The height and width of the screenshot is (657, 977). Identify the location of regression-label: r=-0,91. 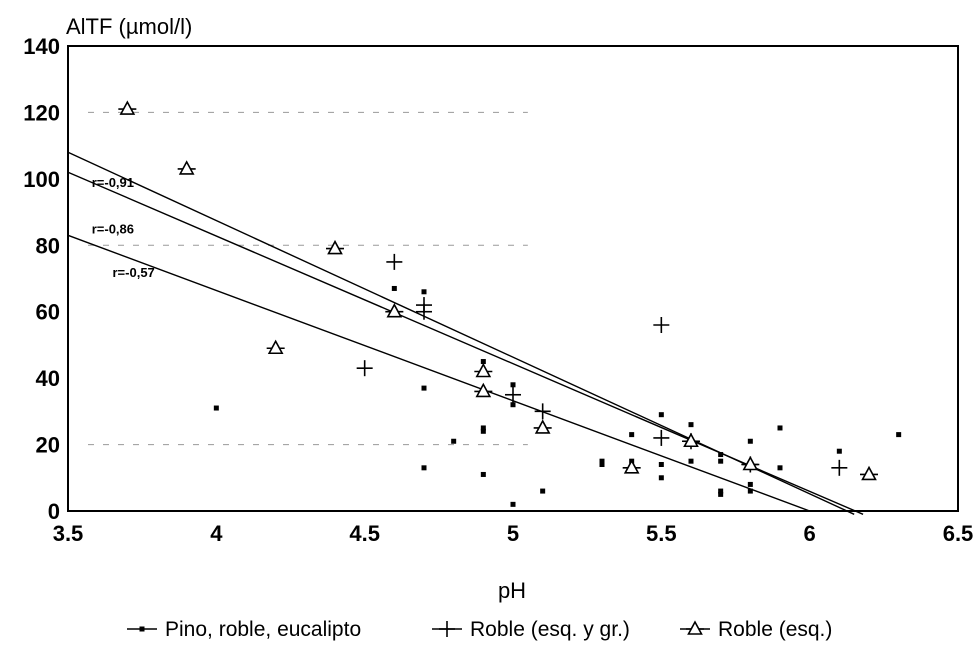
(113, 182).